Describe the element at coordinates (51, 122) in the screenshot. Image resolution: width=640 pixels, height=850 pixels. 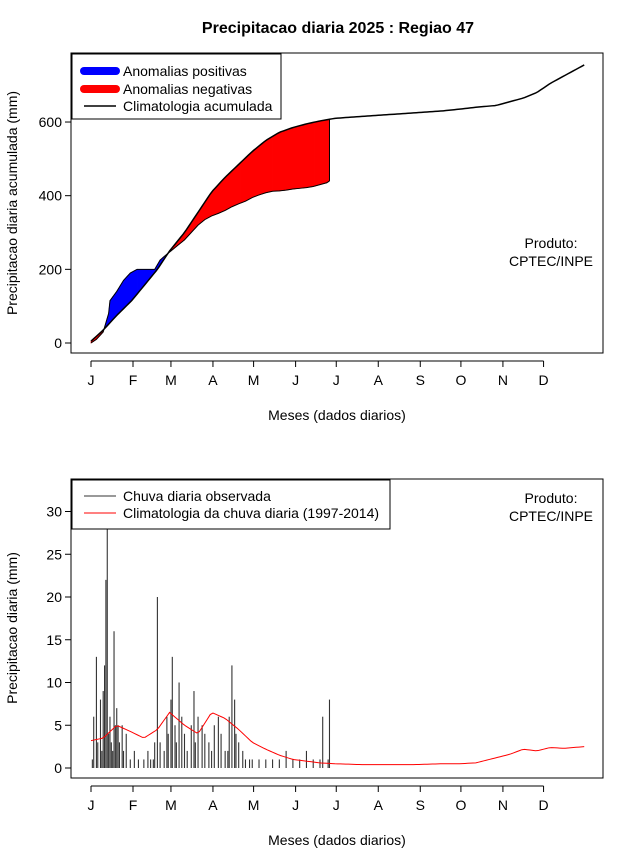
I see `y-tick-label: 600` at that location.